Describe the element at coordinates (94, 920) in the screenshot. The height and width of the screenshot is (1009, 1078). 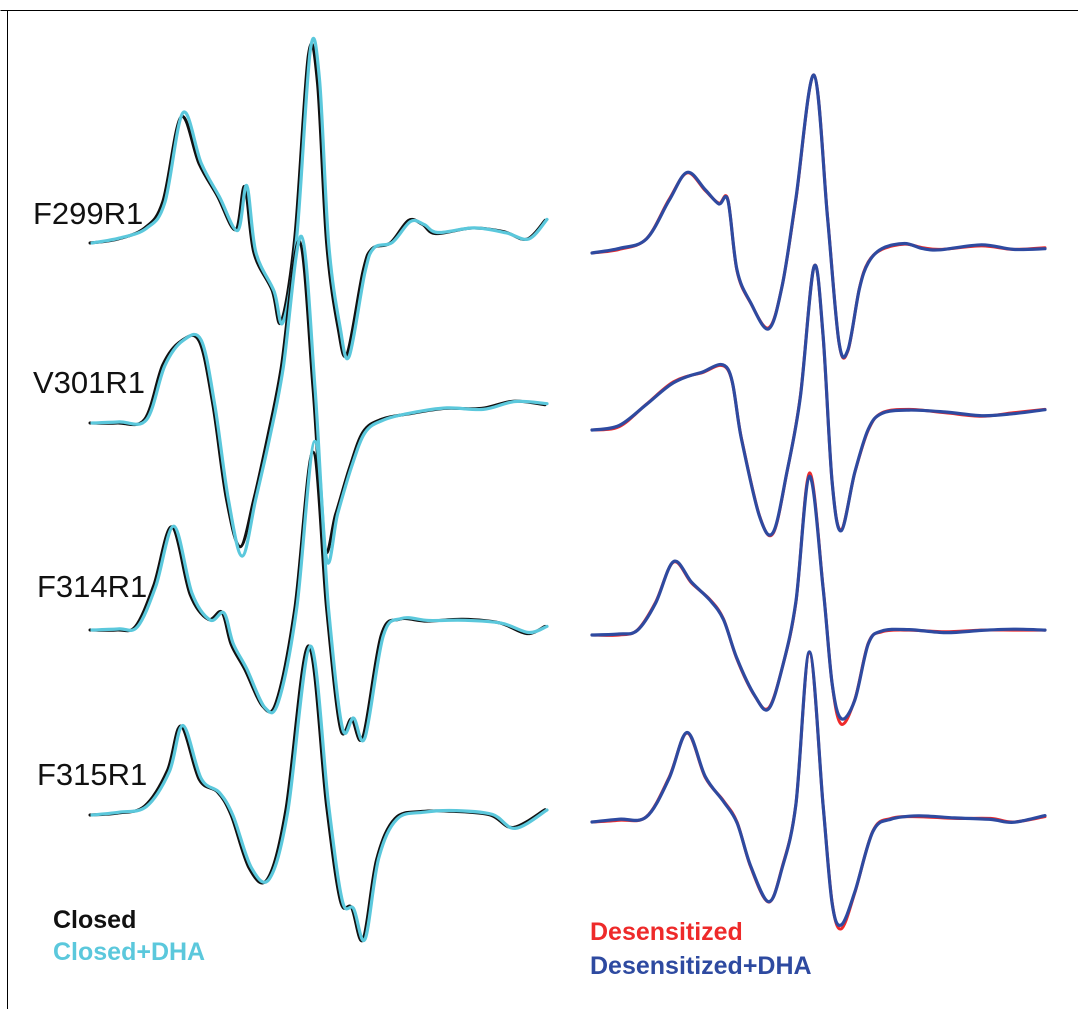
I see `legend-closed: Closed` at that location.